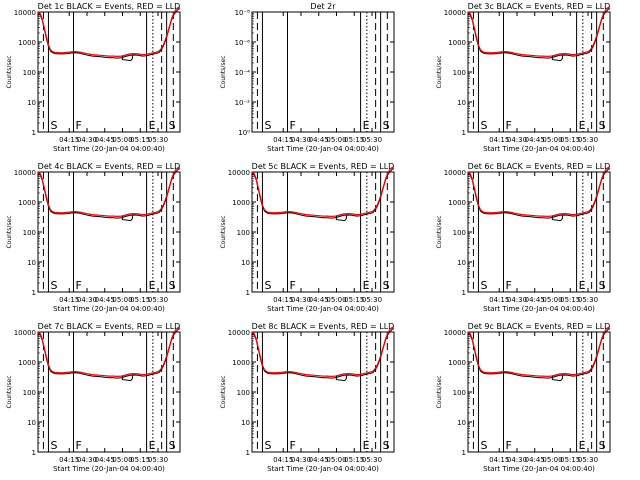 The image size is (640, 480). What do you see at coordinates (243, 73) in the screenshot?
I see `y-tick-label: 10⁻⁴` at bounding box center [243, 73].